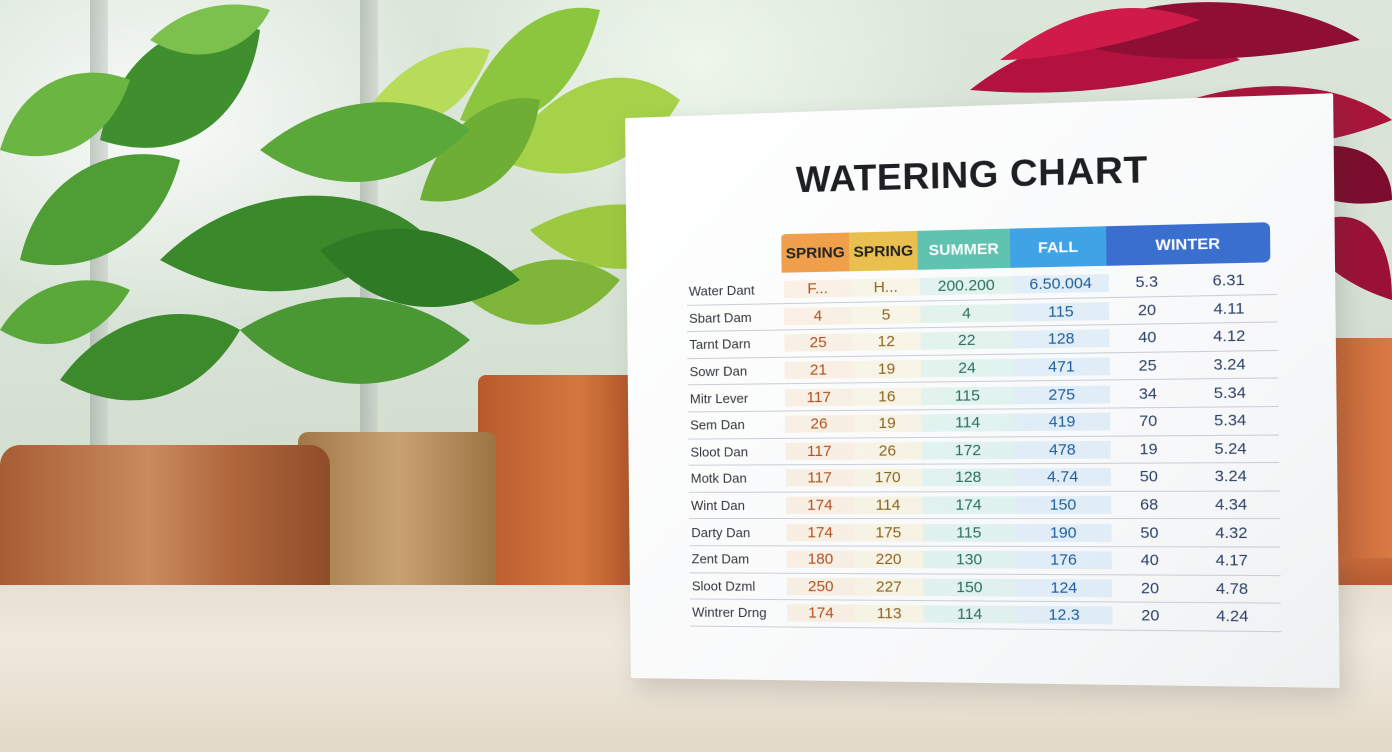 Image resolution: width=1392 pixels, height=752 pixels. I want to click on cell-winter-2: 4.34, so click(1231, 505).